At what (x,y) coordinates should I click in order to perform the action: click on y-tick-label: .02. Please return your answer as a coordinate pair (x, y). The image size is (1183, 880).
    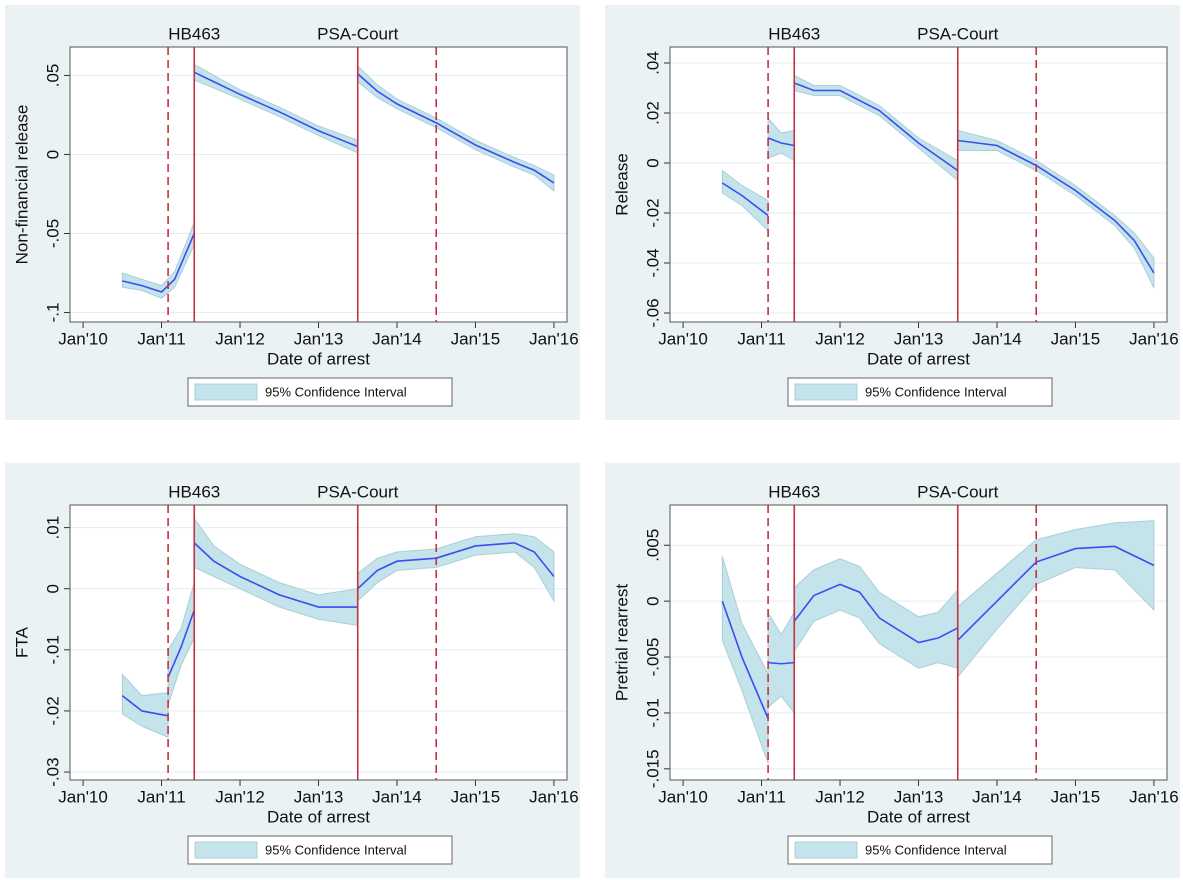
    Looking at the image, I should click on (652, 113).